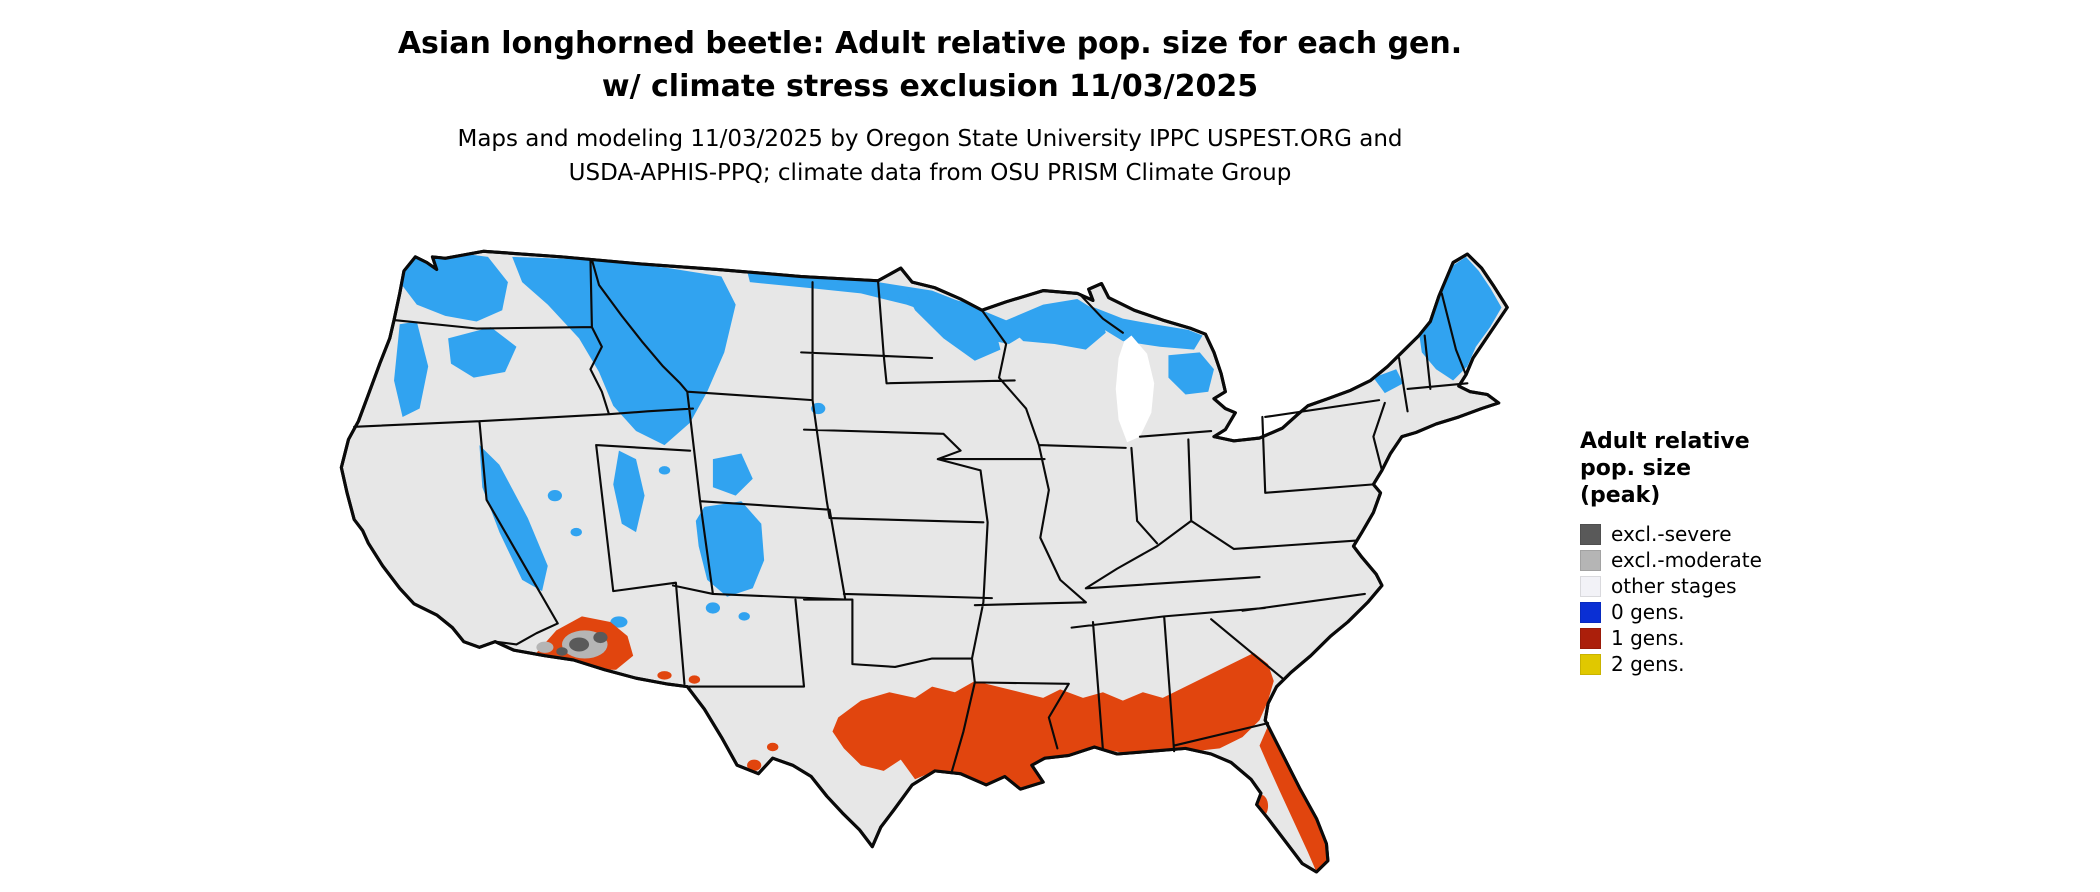 This screenshot has height=892, width=2100. What do you see at coordinates (1730, 664) in the screenshot?
I see `legend-item: 2 gens.` at bounding box center [1730, 664].